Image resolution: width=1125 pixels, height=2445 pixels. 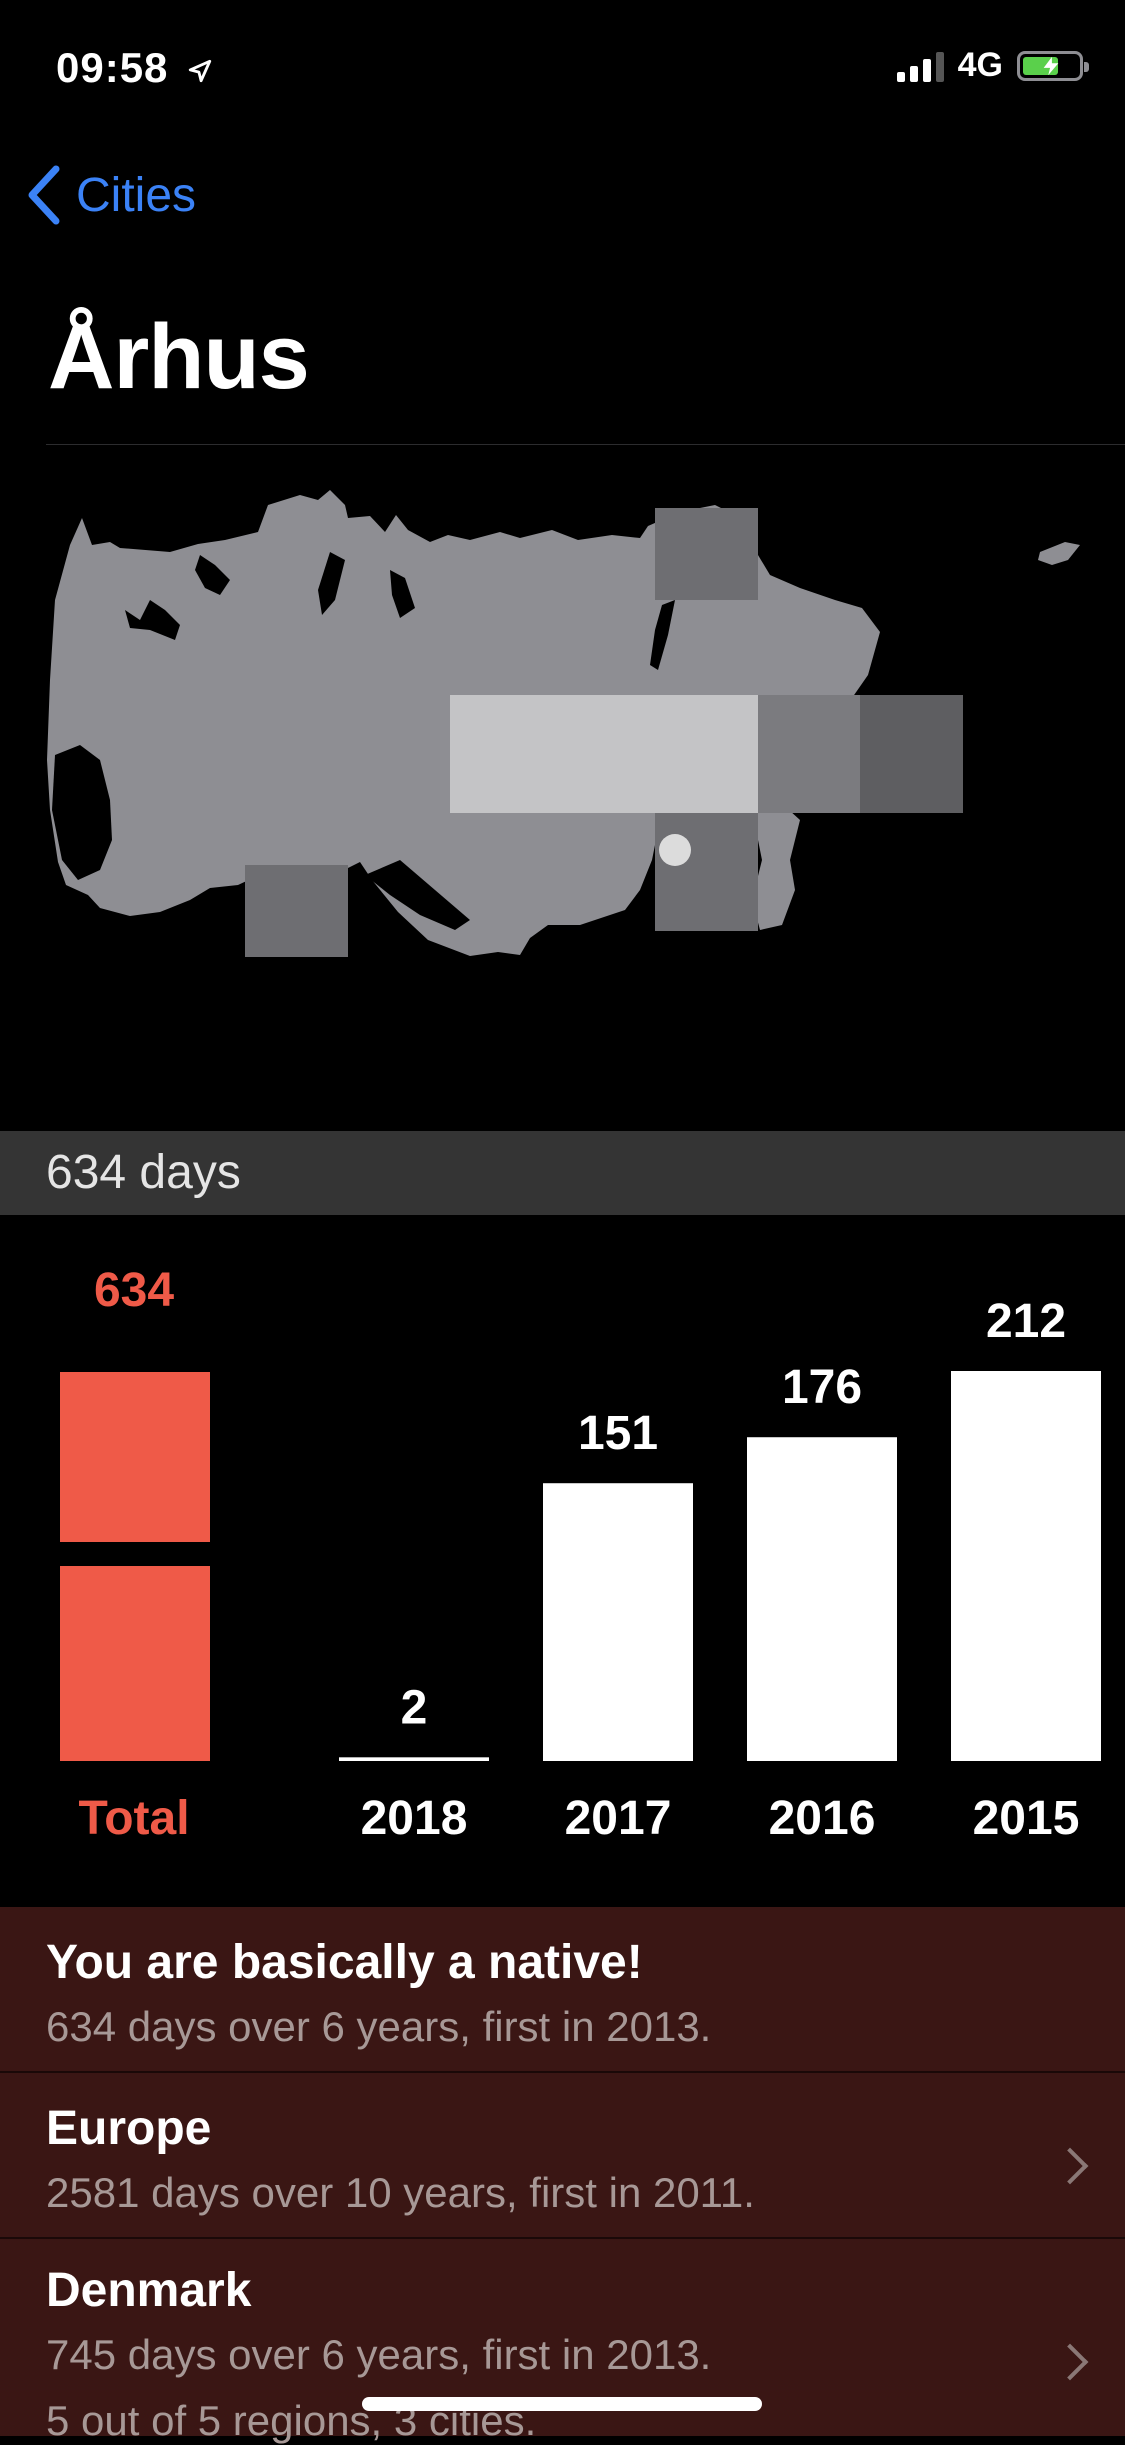 I want to click on year-label: 2016, so click(x=822, y=1818).